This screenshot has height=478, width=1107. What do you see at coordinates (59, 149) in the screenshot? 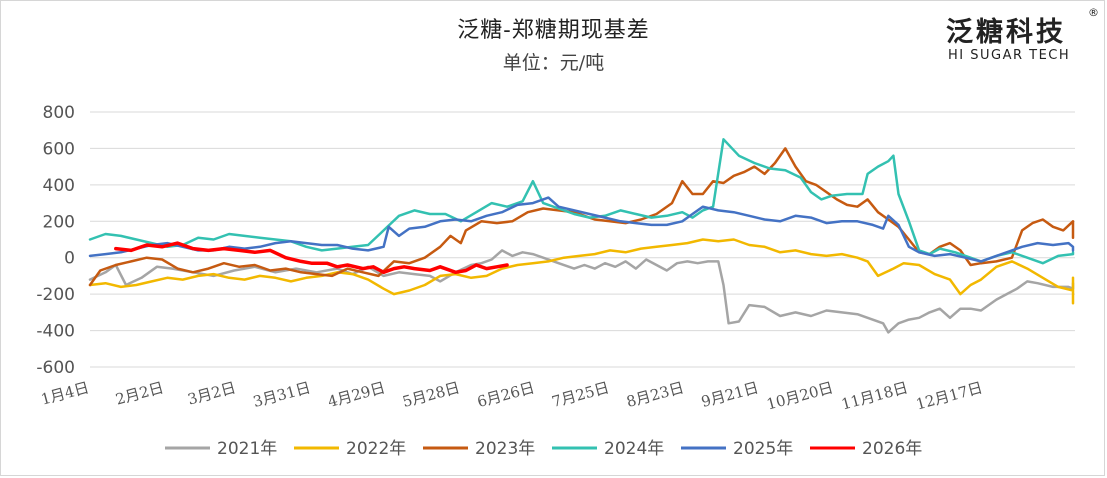
I see `y-tick-label: 600` at bounding box center [59, 149].